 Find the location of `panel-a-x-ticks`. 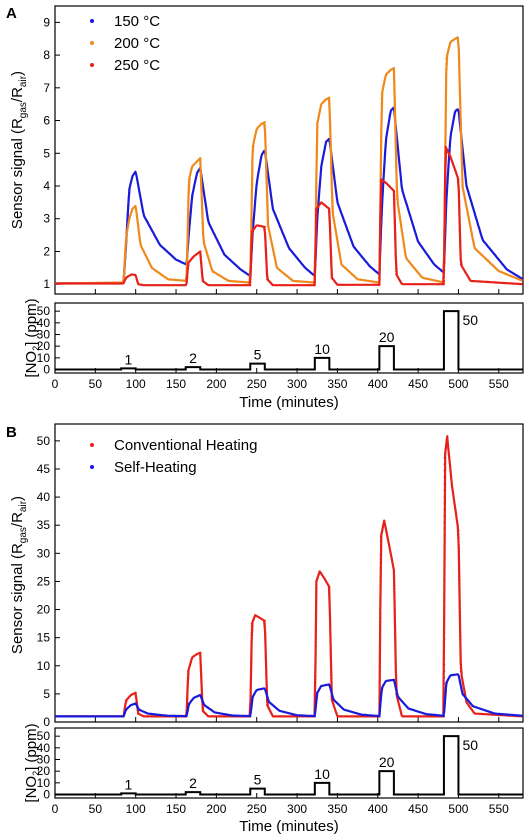

panel-a-x-ticks is located at coordinates (277, 291).